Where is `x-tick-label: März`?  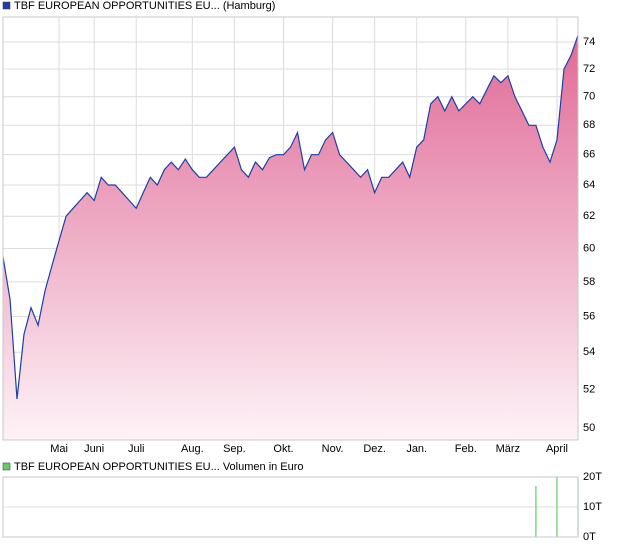 x-tick-label: März is located at coordinates (508, 449).